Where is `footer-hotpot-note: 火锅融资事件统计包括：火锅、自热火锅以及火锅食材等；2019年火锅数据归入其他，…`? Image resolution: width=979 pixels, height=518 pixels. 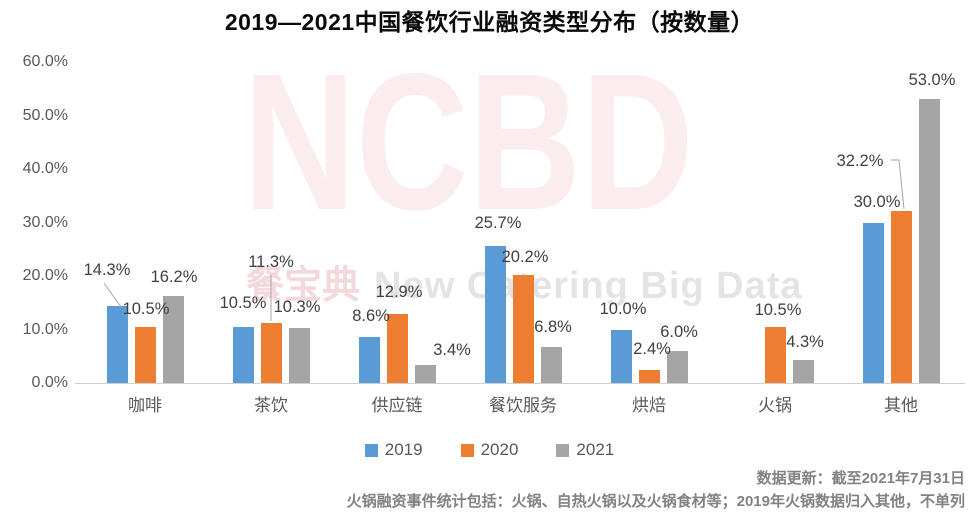 footer-hotpot-note: 火锅融资事件统计包括：火锅、自热火锅以及火锅食材等；2019年火锅数据归入其他，… is located at coordinates (655, 501).